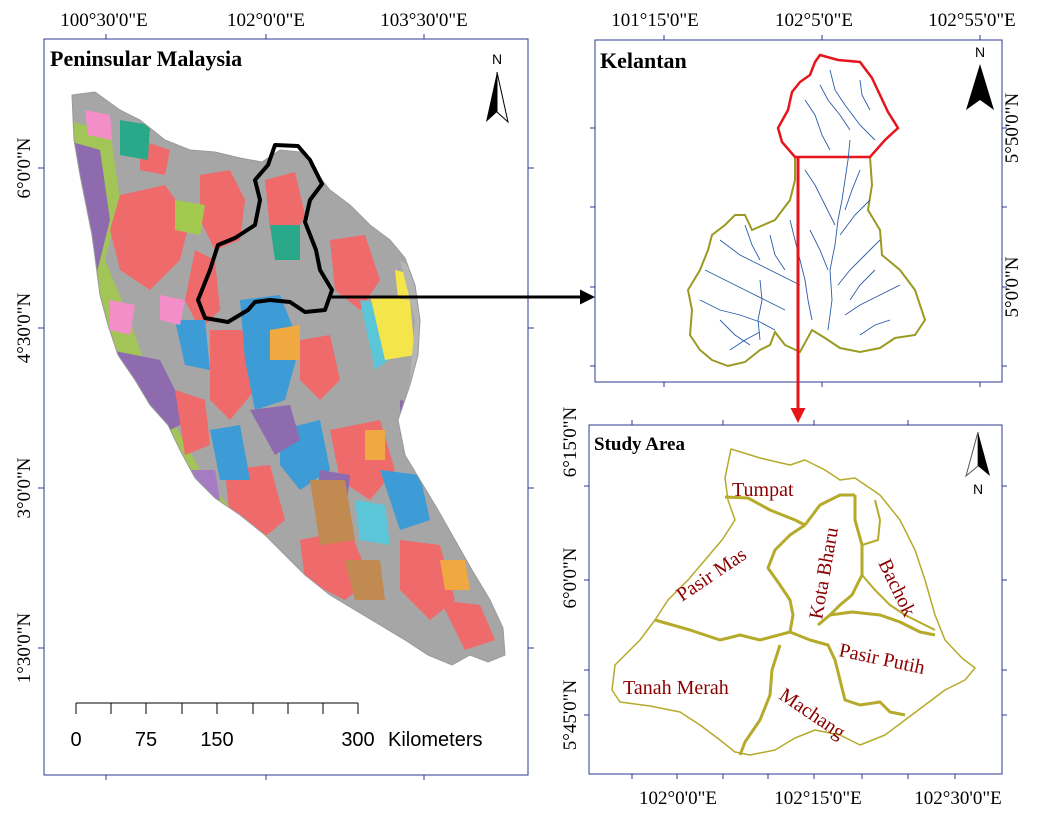 The width and height of the screenshot is (1056, 816). Describe the element at coordinates (276, 726) in the screenshot. I see `scale-bar: 0 75 150 300 Kilometers` at that location.